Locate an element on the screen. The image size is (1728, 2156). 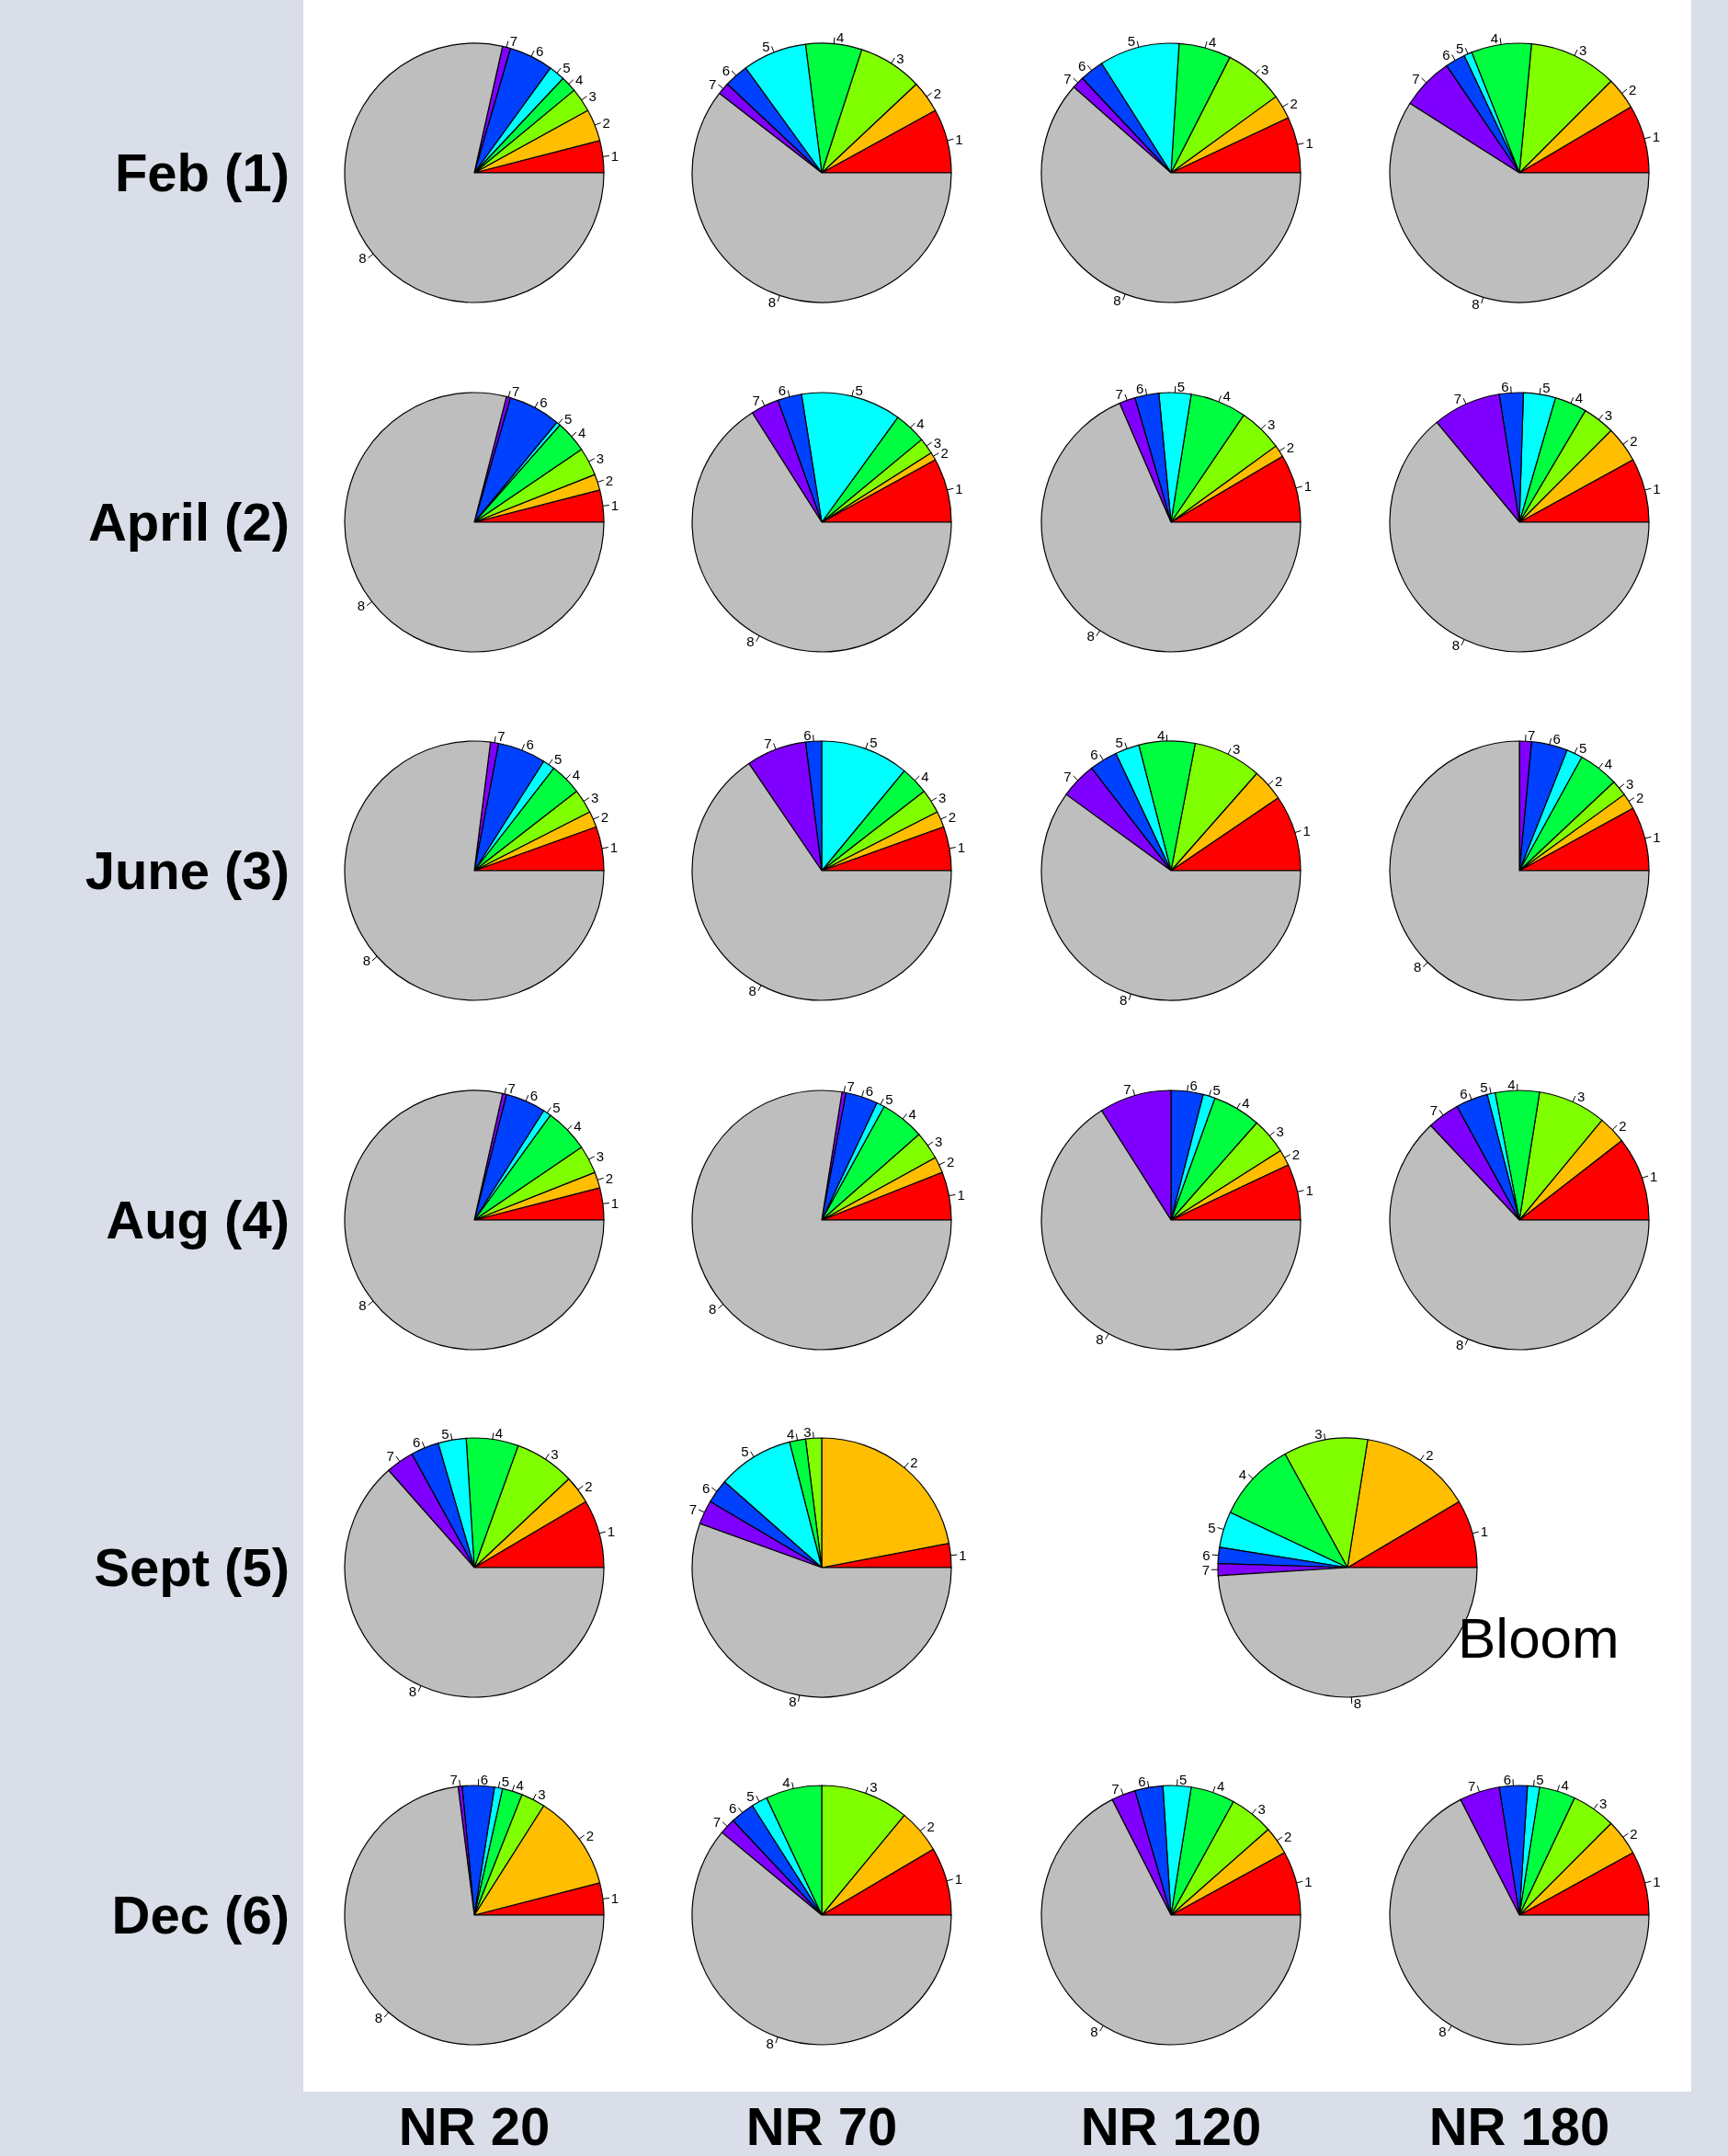
text: Aug (4) is located at coordinates (197, 1220).